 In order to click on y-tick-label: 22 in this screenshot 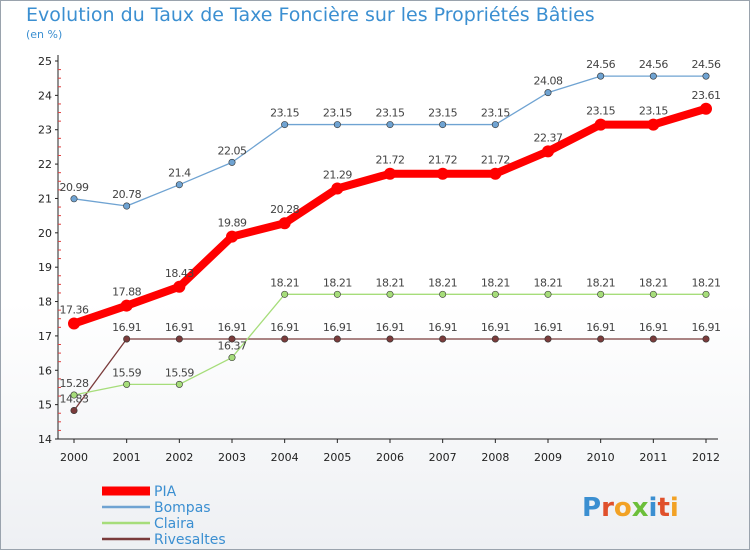, I will do `click(45, 164)`.